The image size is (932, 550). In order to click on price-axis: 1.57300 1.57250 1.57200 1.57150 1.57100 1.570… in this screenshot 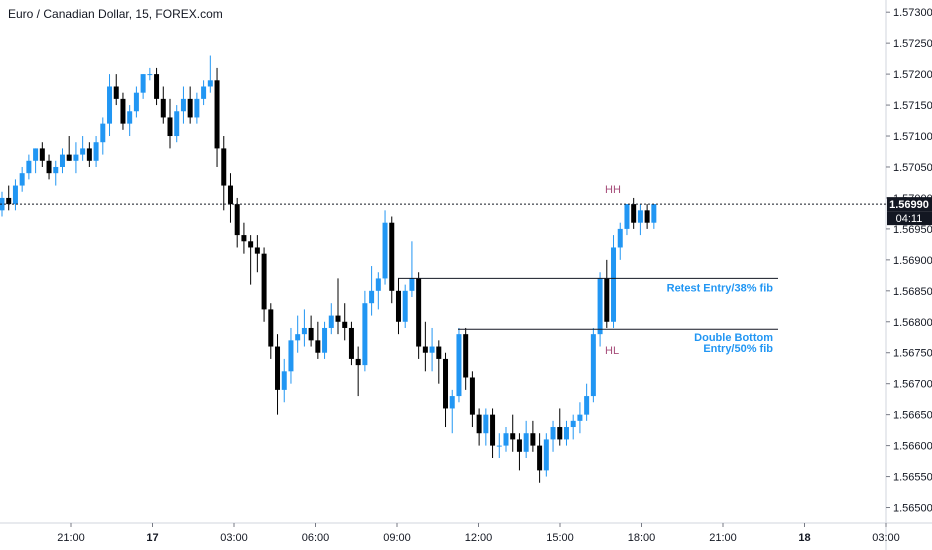, I will do `click(909, 261)`.